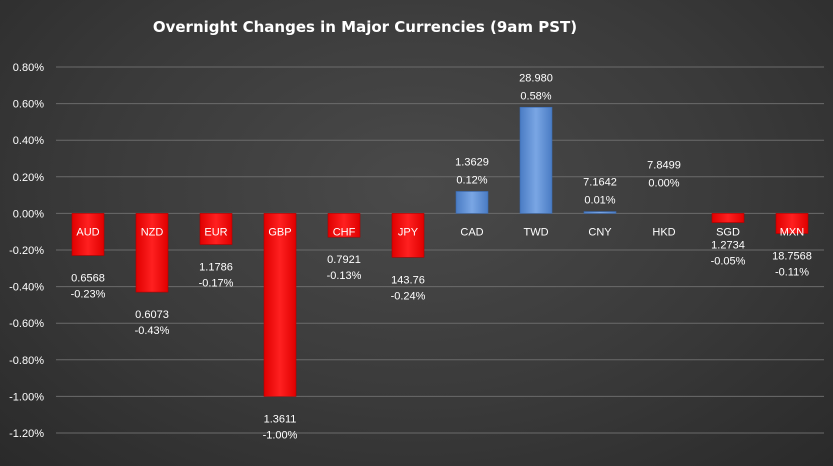 The height and width of the screenshot is (466, 833). What do you see at coordinates (344, 232) in the screenshot?
I see `category-label: CHF` at bounding box center [344, 232].